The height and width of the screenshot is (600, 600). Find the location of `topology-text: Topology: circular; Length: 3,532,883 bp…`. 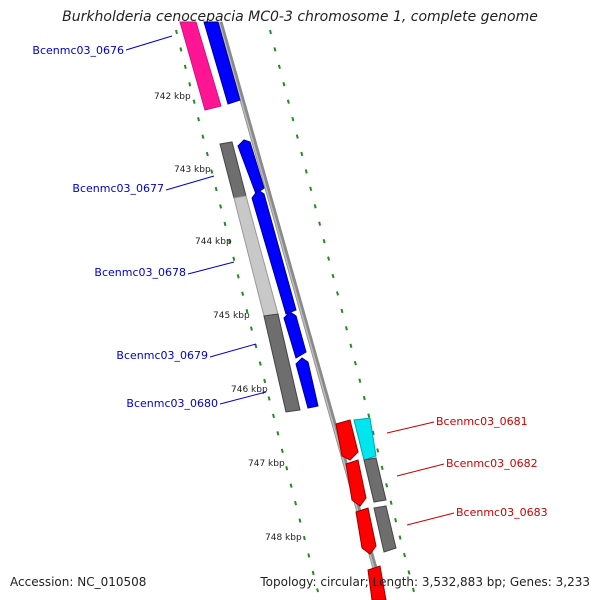

topology-text: Topology: circular; Length: 3,532,883 bp… is located at coordinates (425, 582).